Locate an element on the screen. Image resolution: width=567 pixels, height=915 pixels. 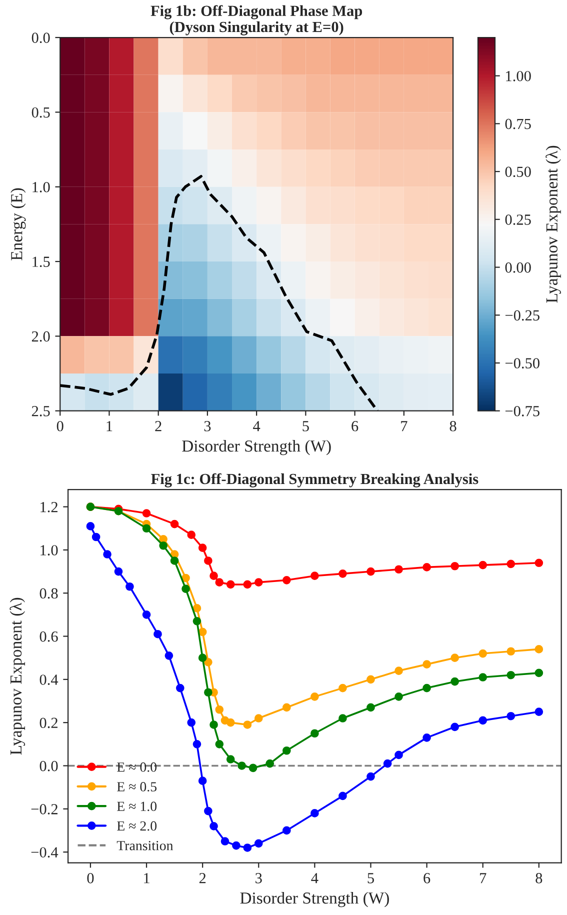
color-bar-label: 0.75 is located at coordinates (518, 124).